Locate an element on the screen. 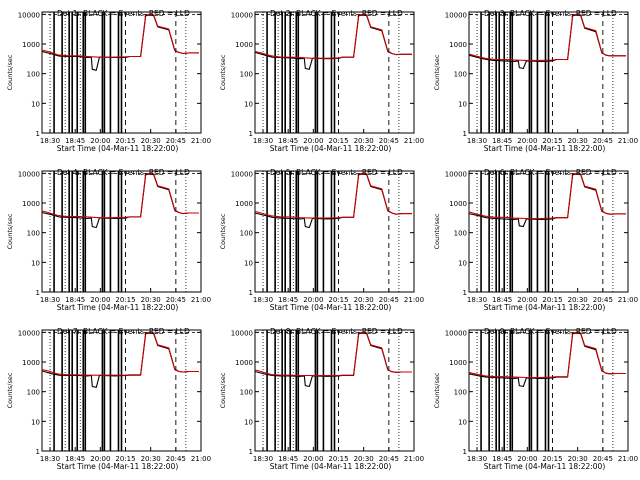  panel-title: Det 9r BLACK = Events, RED = LLD is located at coordinates (550, 331).